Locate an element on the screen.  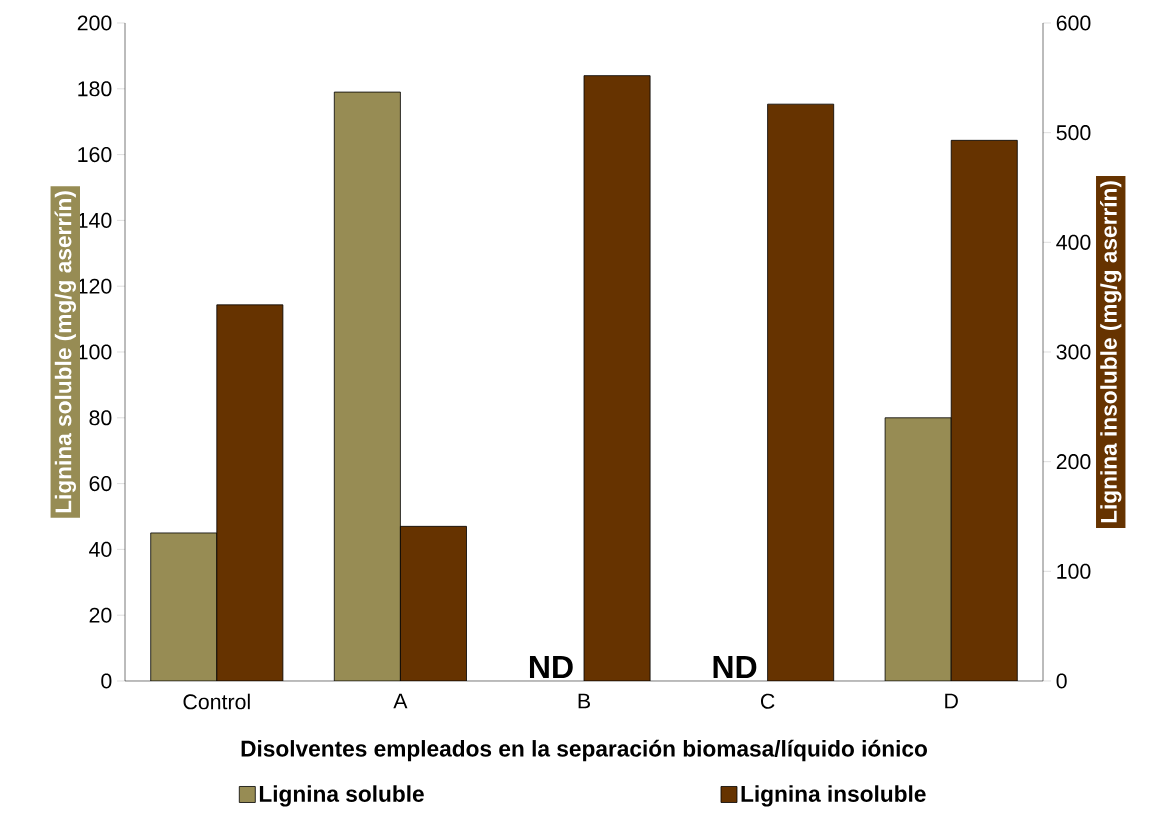
y2-tick-label: 100 is located at coordinates (1074, 571).